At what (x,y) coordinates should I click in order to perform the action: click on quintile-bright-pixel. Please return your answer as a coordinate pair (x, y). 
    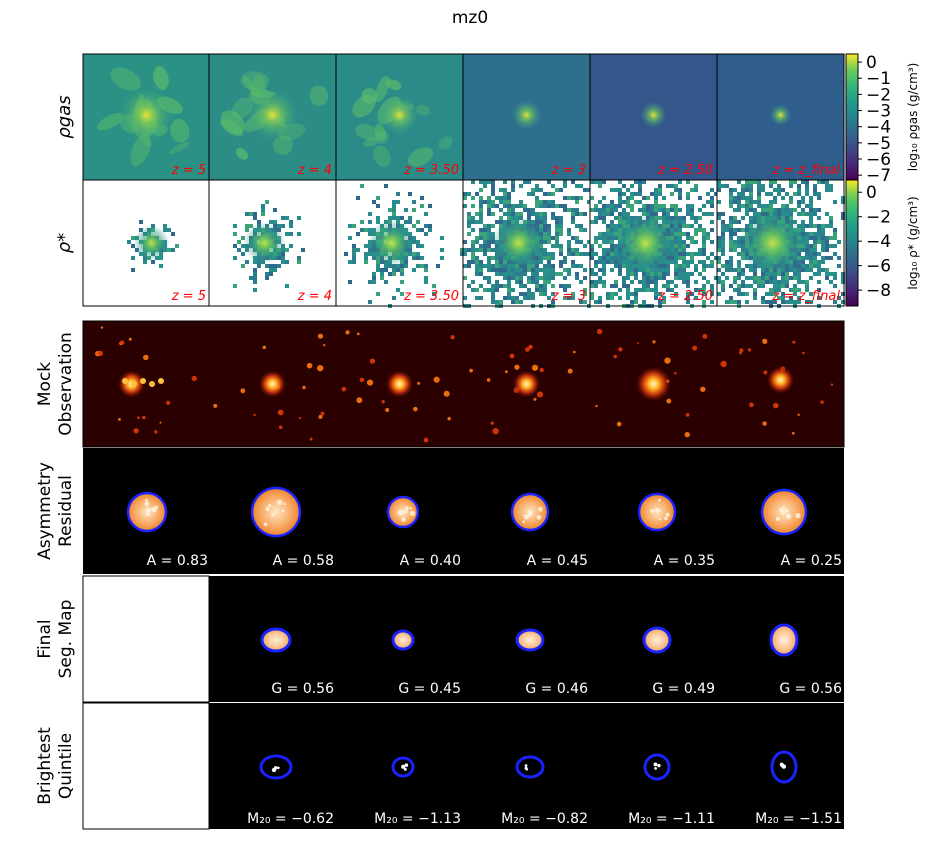
    Looking at the image, I should click on (527, 769).